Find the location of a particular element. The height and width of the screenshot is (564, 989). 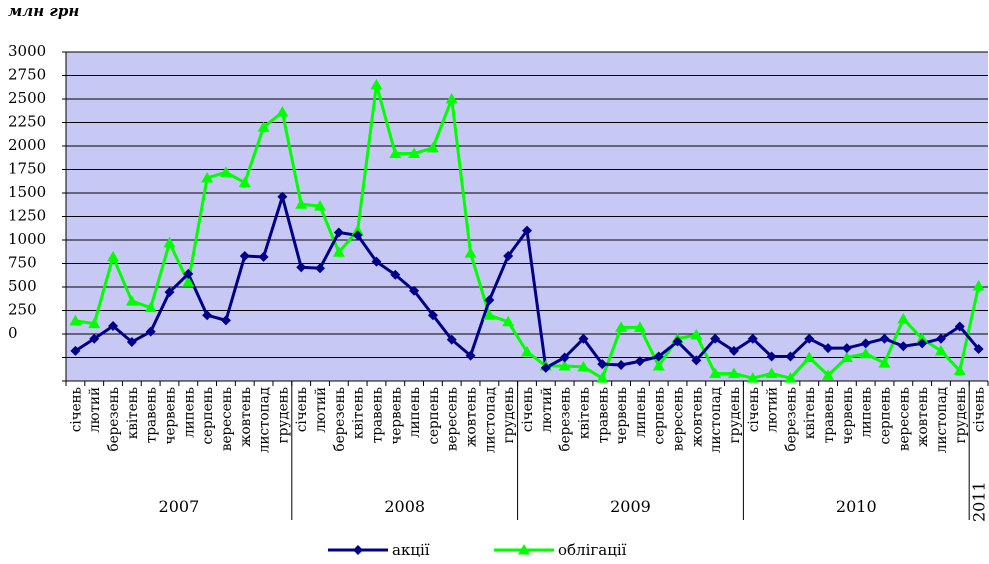

y-tick-label: 500 is located at coordinates (22, 286).